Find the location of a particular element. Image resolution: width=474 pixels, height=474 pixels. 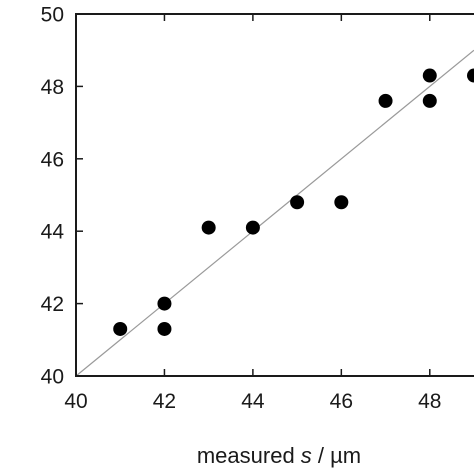

y-tick-label: 50 is located at coordinates (52, 15).